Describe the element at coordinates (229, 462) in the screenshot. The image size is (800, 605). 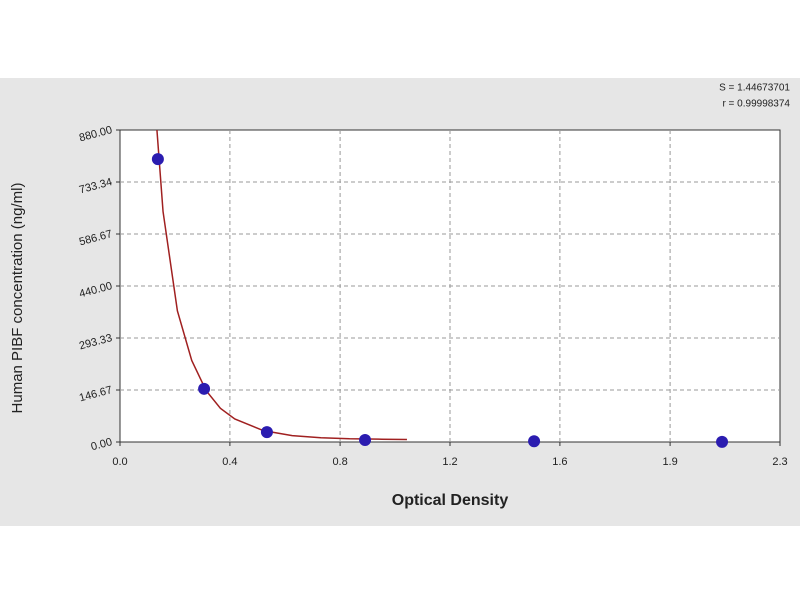
I see `x-tick-label: 0.4` at that location.